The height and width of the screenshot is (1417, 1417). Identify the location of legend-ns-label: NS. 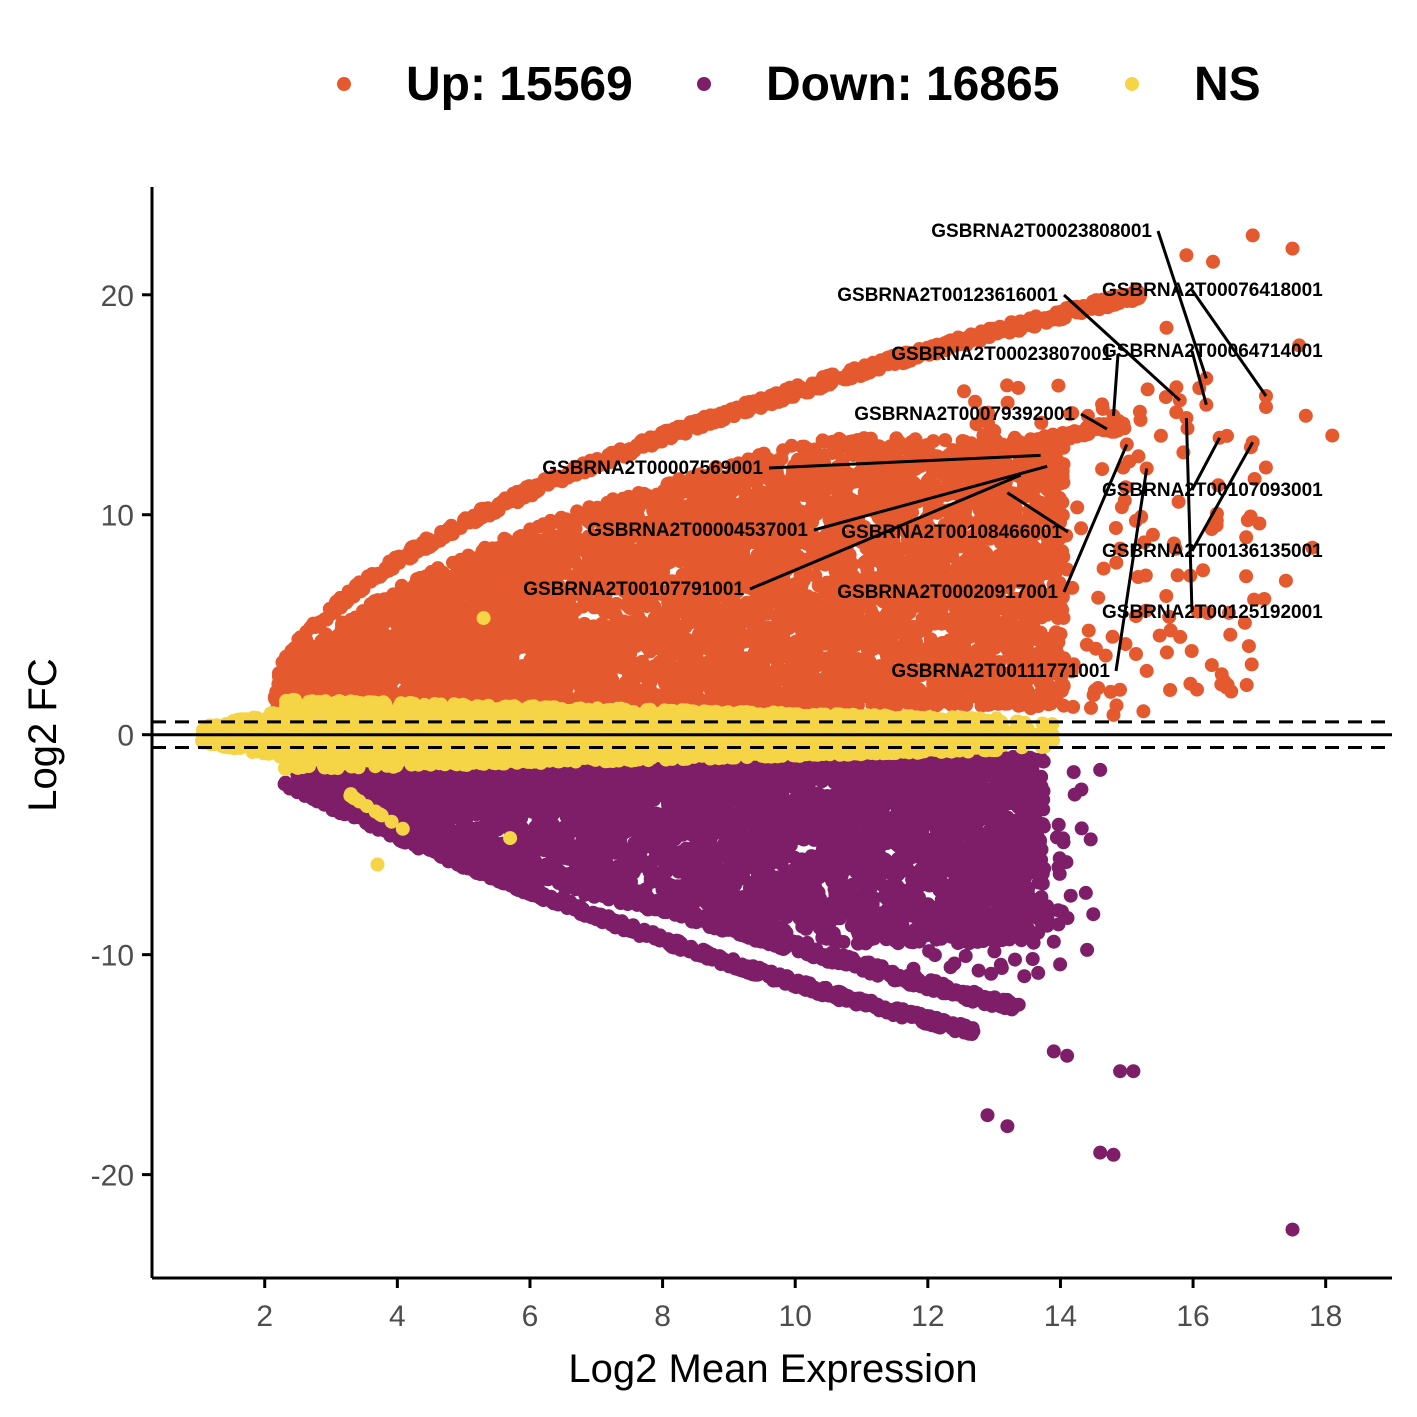
(1227, 84).